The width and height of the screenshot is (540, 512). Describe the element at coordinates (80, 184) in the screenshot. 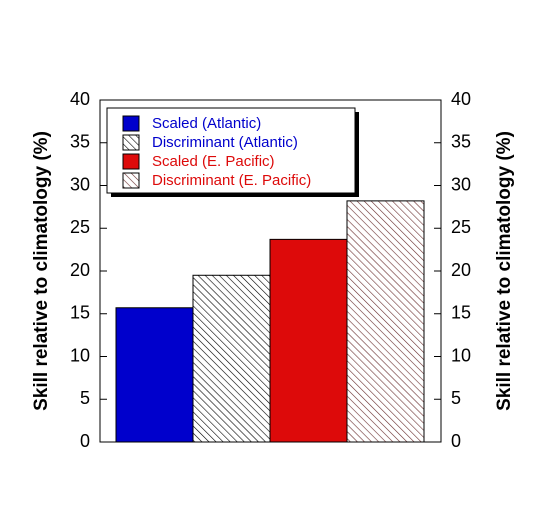

I see `y-tick-label: 30` at that location.